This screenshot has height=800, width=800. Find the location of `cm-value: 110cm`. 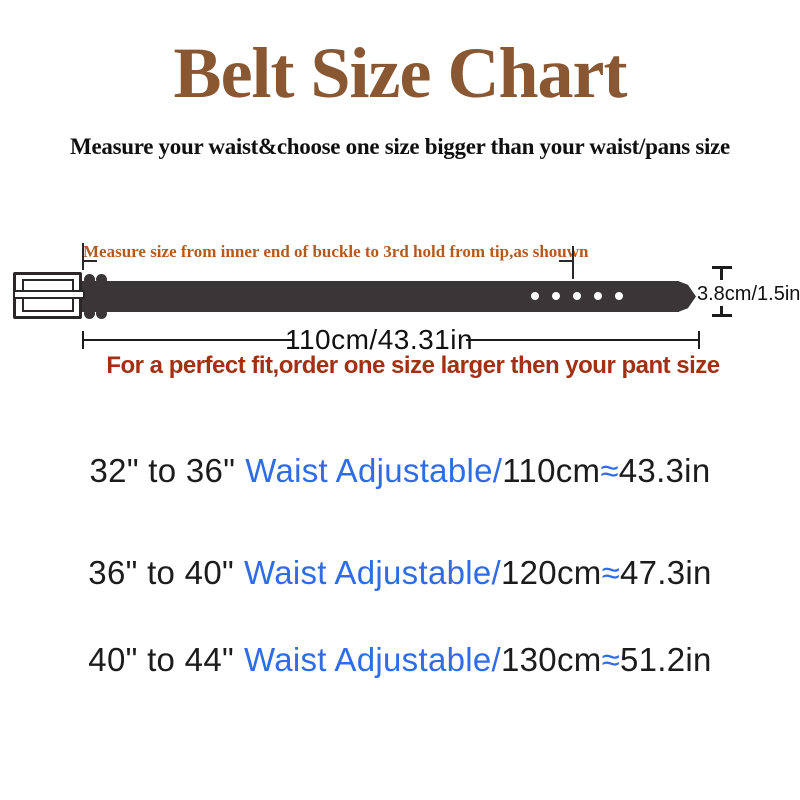

cm-value: 110cm is located at coordinates (551, 470).